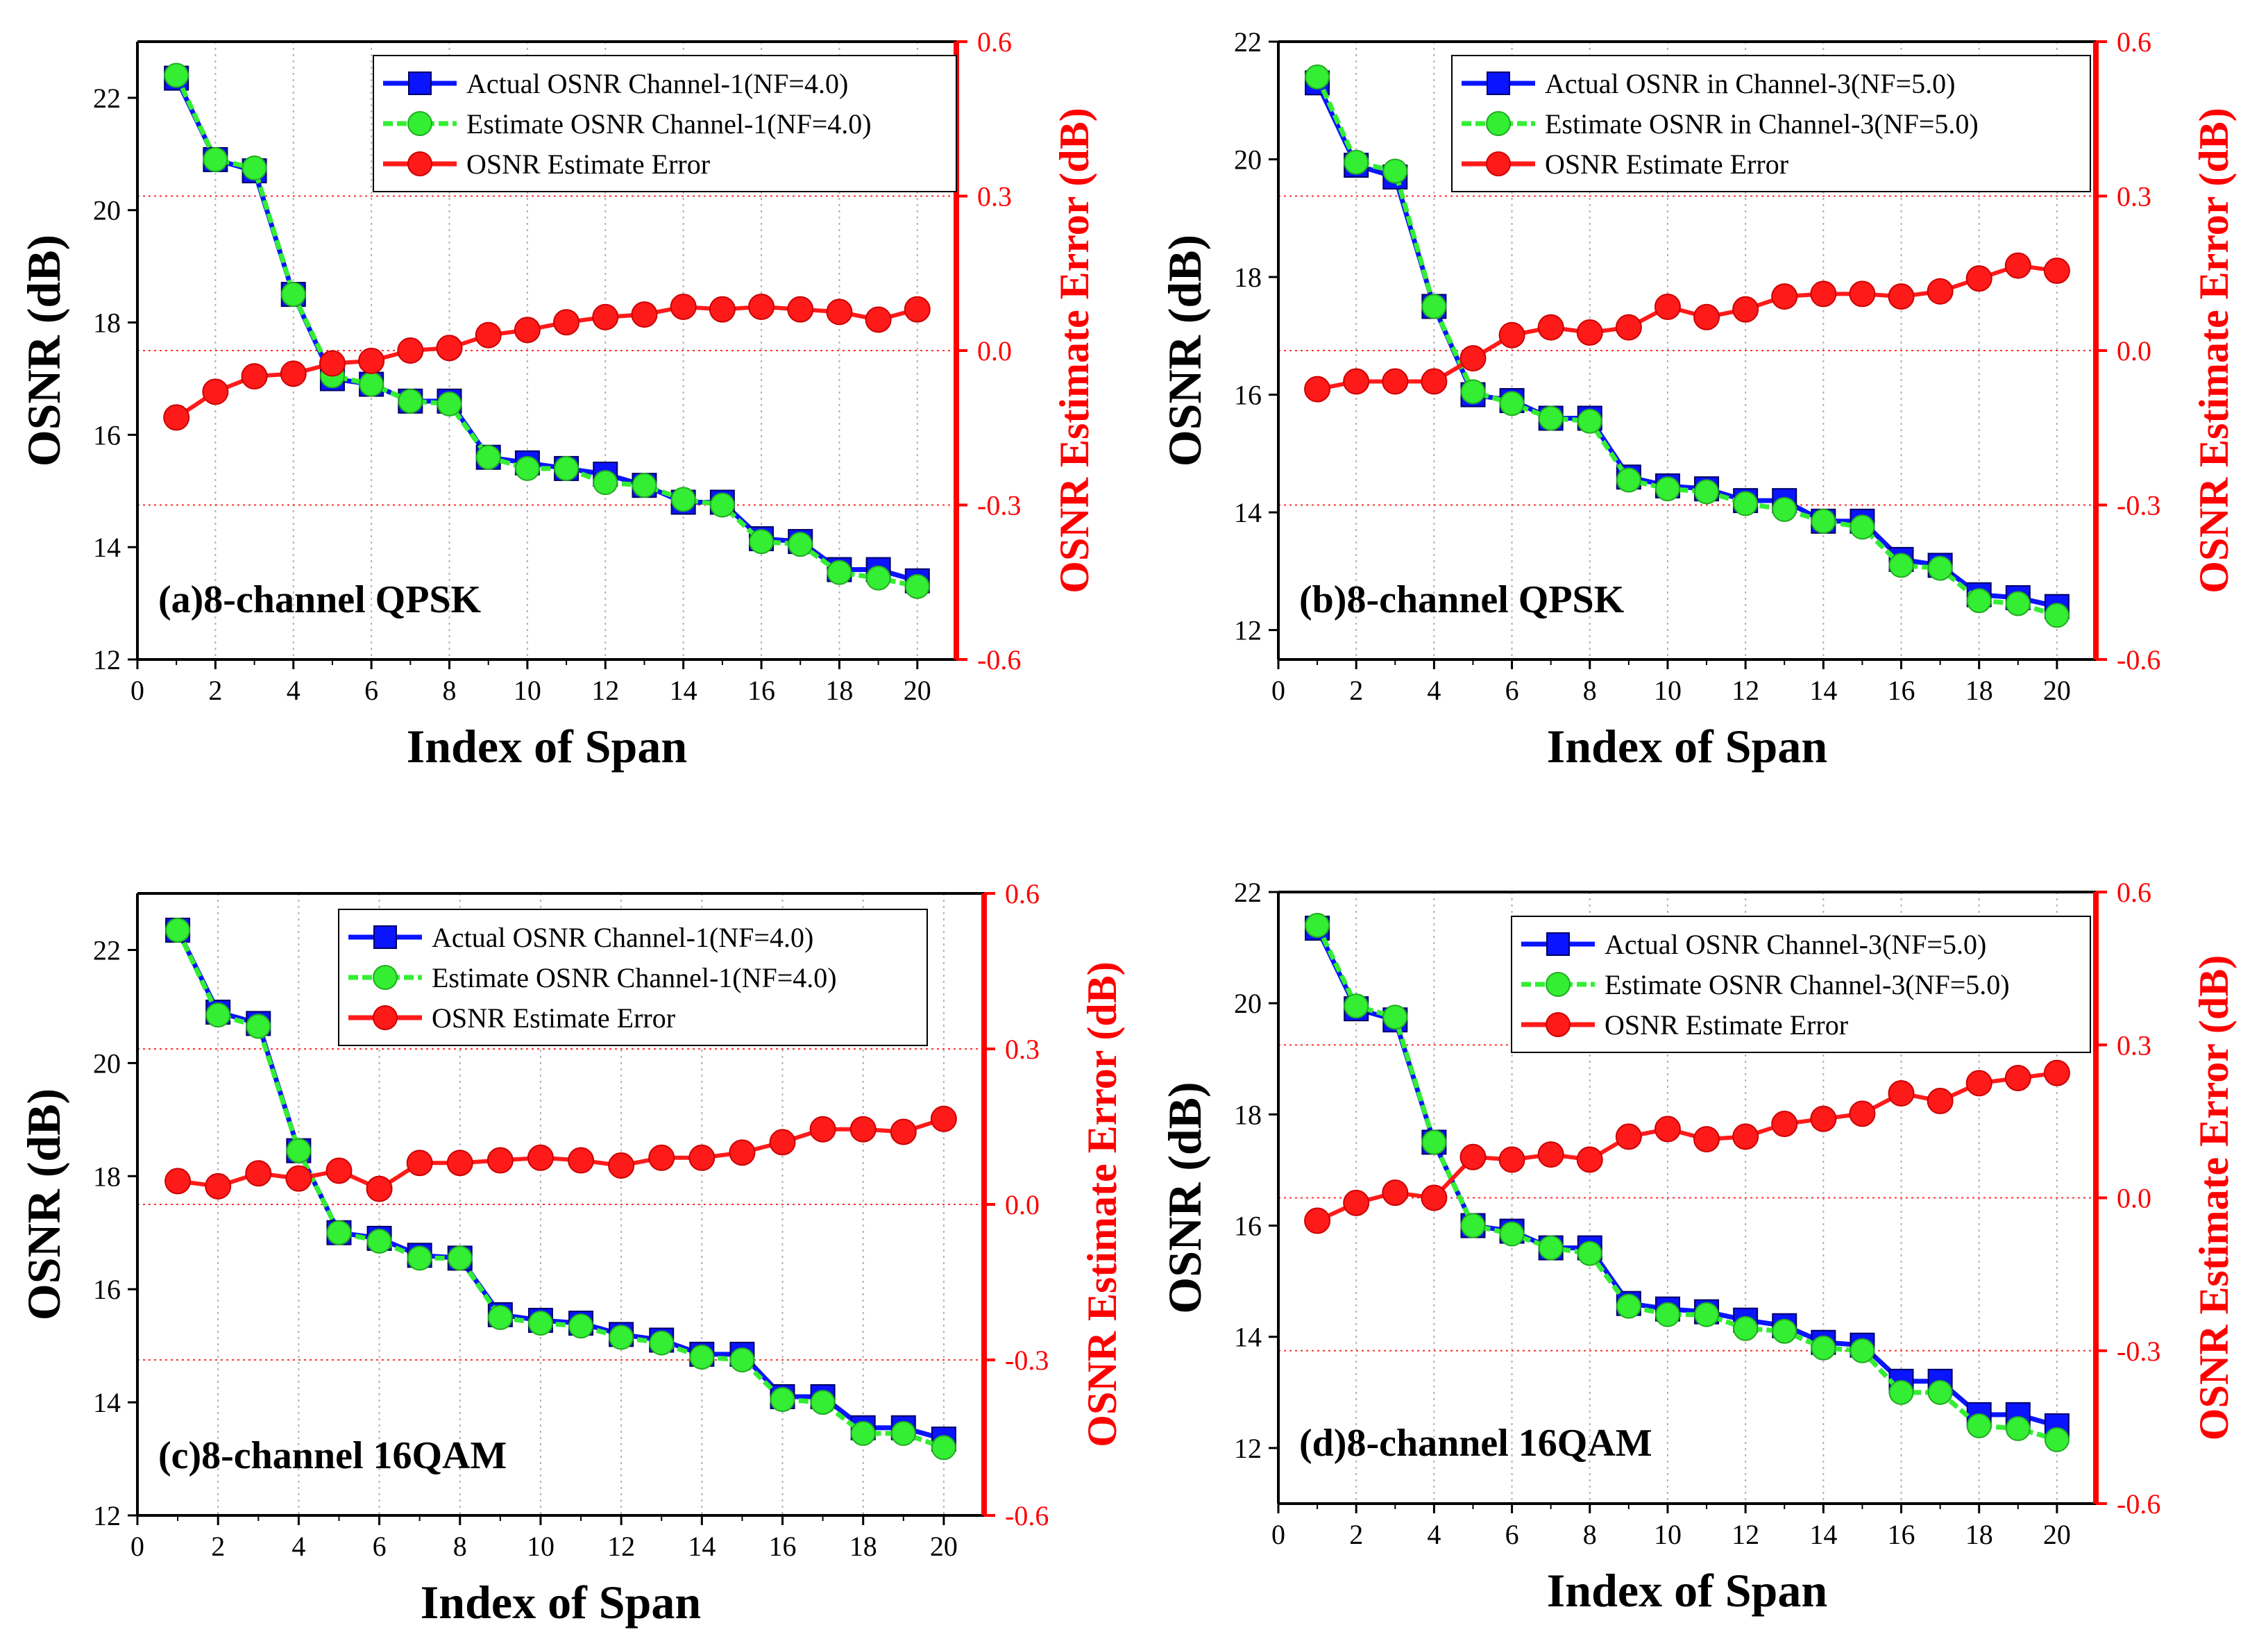  Describe the element at coordinates (1512, 1535) in the screenshot. I see `x-tick-label: 6` at that location.